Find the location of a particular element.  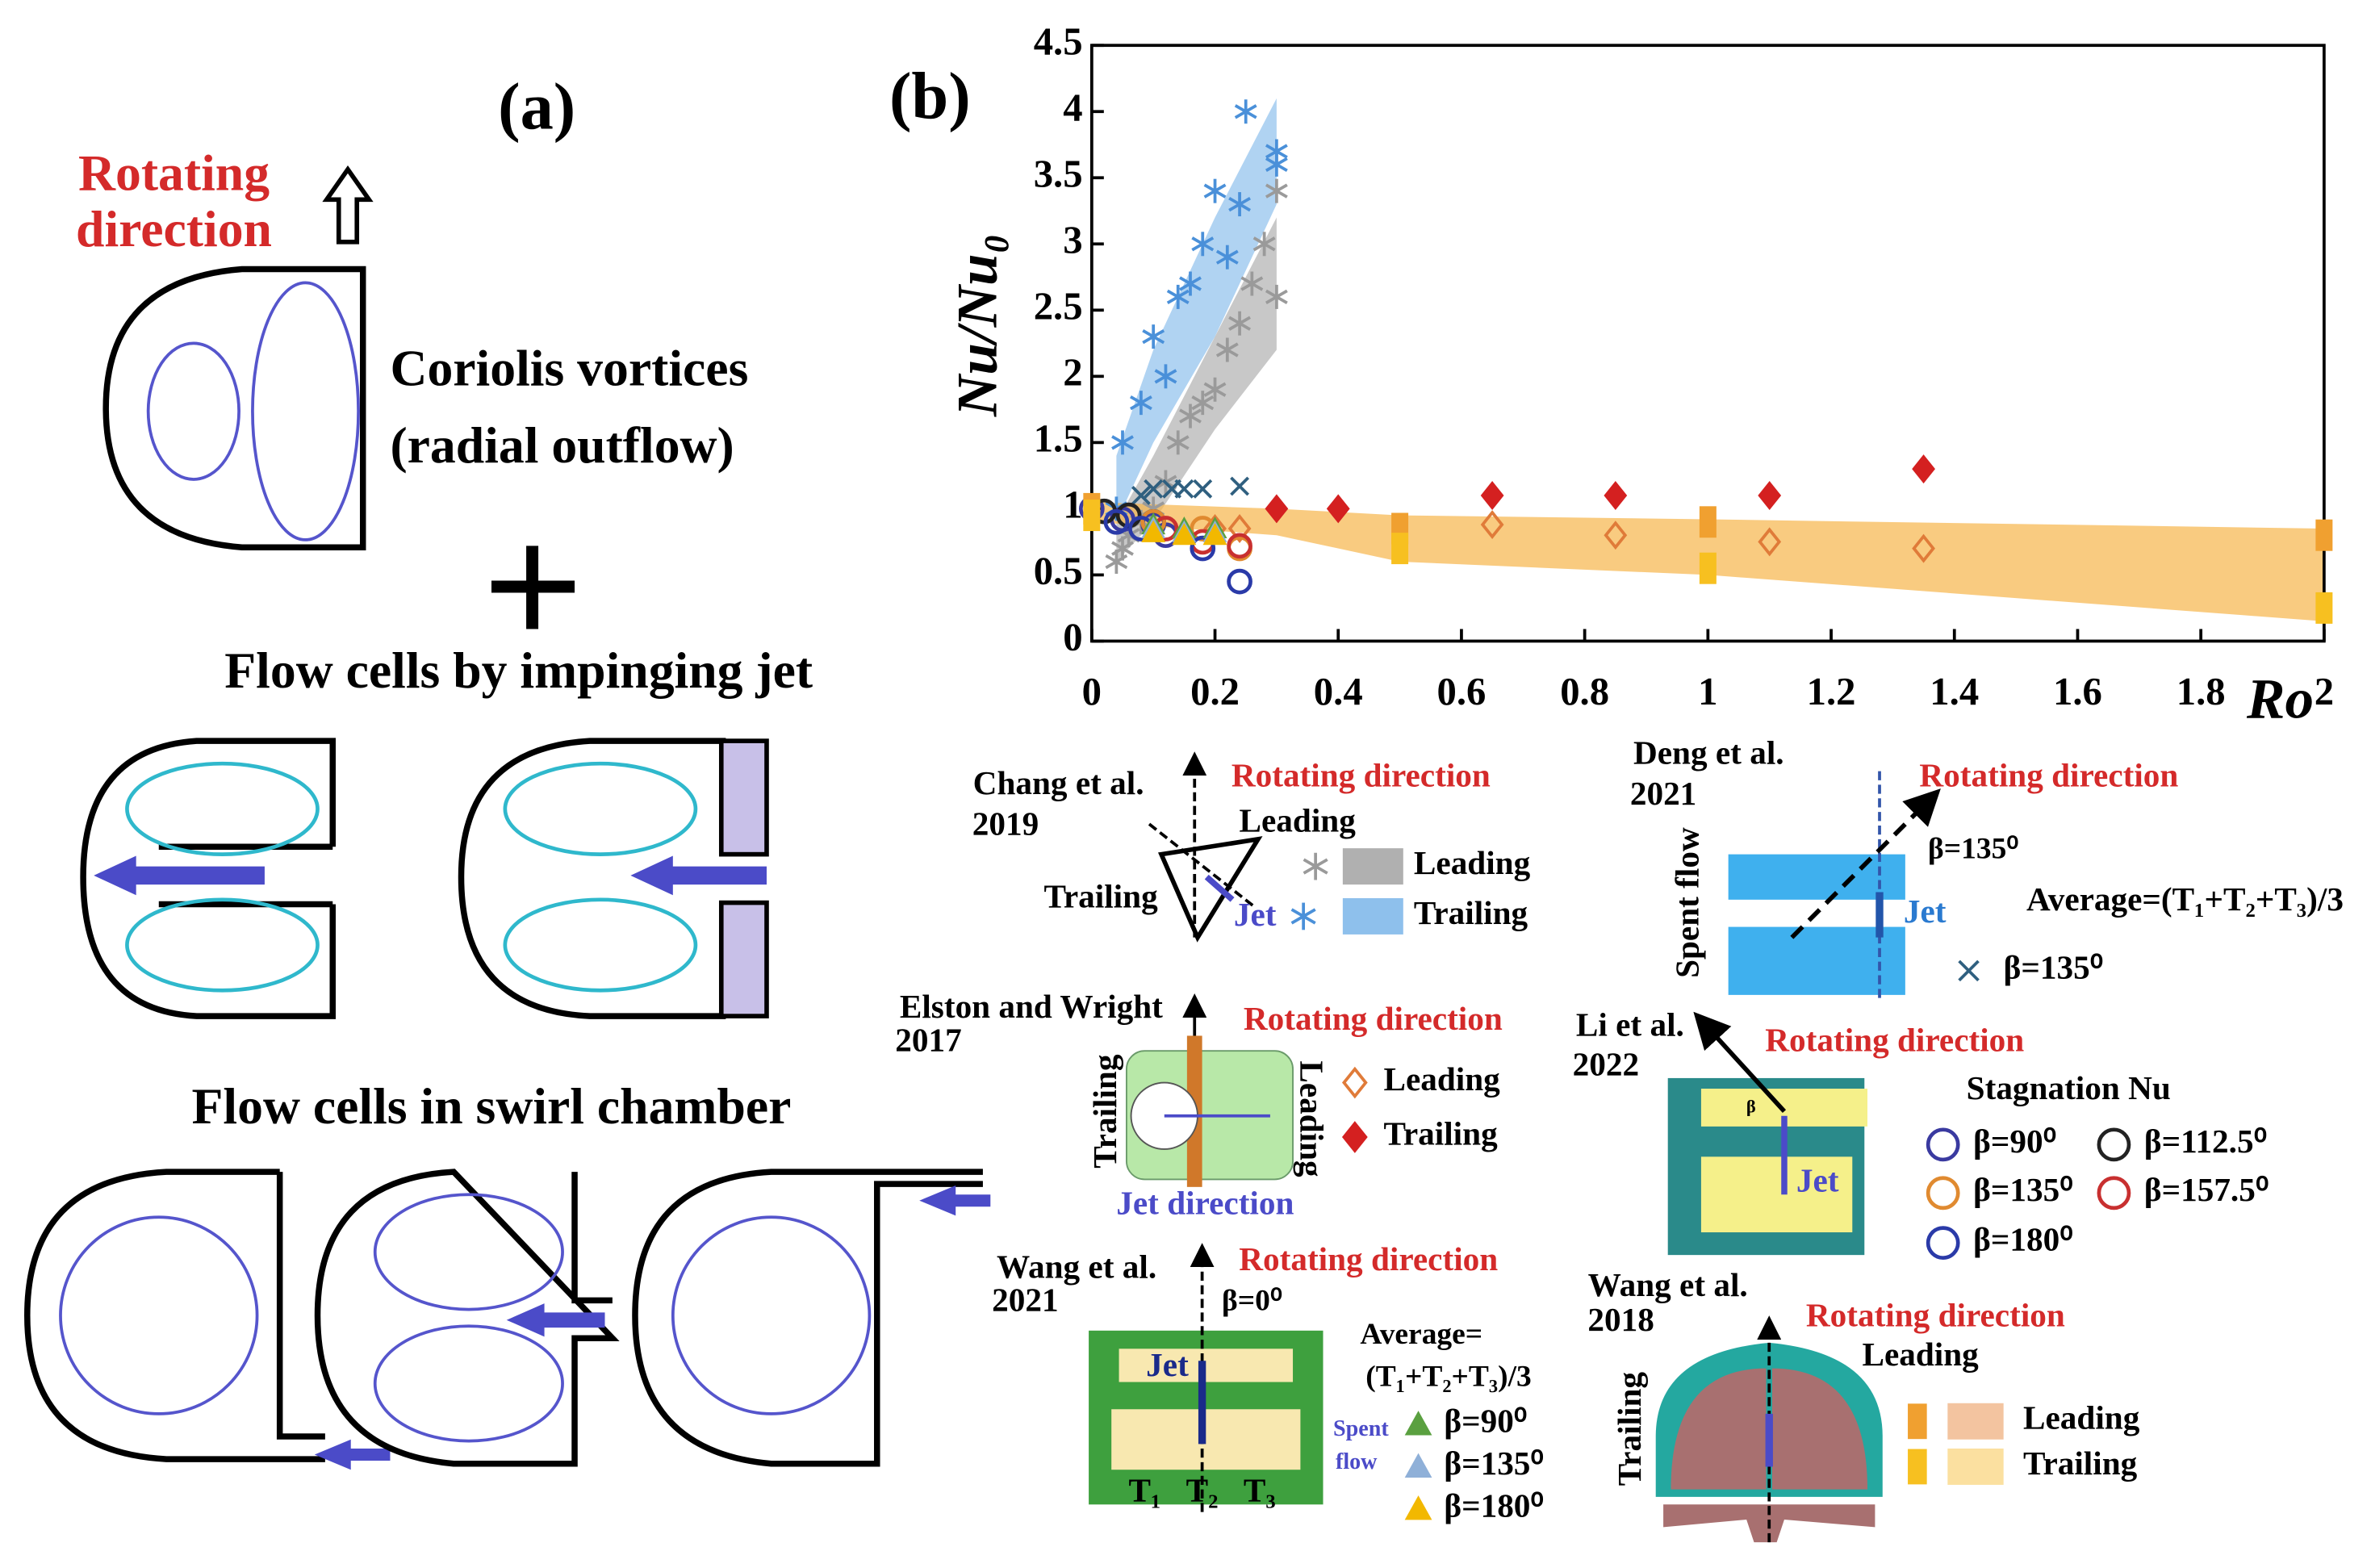

x-tick-label: 1.2 is located at coordinates (1831, 691).